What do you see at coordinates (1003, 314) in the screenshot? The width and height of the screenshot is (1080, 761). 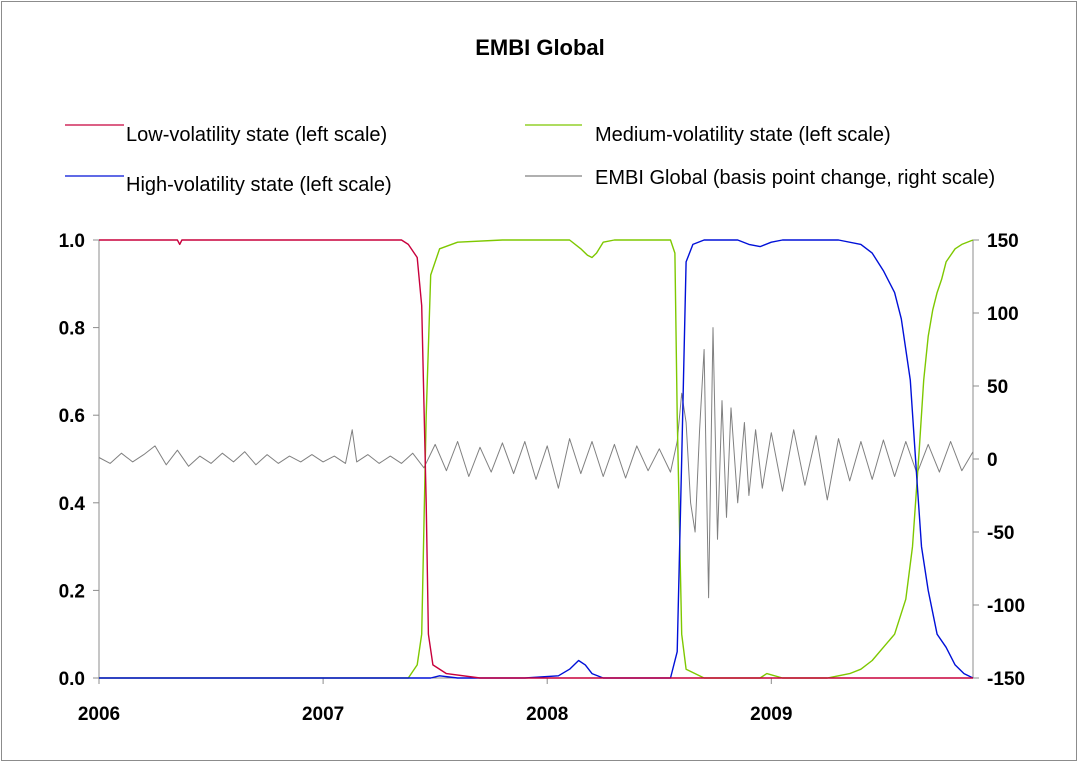 I see `right-tick-label: 100` at bounding box center [1003, 314].